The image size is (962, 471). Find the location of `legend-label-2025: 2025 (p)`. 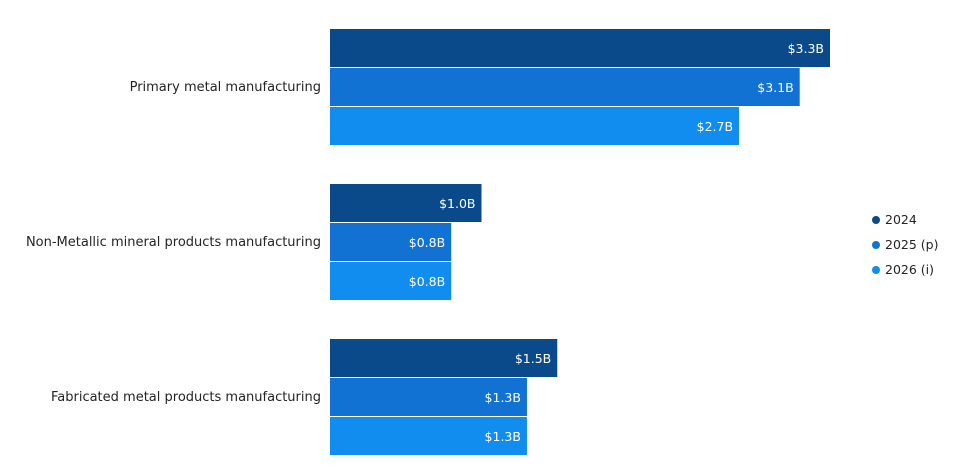

legend-label-2025: 2025 (p) is located at coordinates (912, 244).